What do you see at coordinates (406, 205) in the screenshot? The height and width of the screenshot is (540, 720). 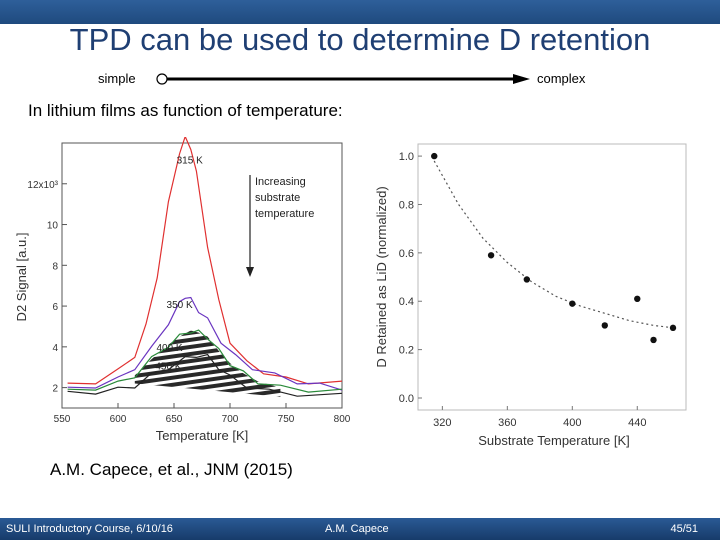 I see `right-y-tick-label: 0.8` at bounding box center [406, 205].